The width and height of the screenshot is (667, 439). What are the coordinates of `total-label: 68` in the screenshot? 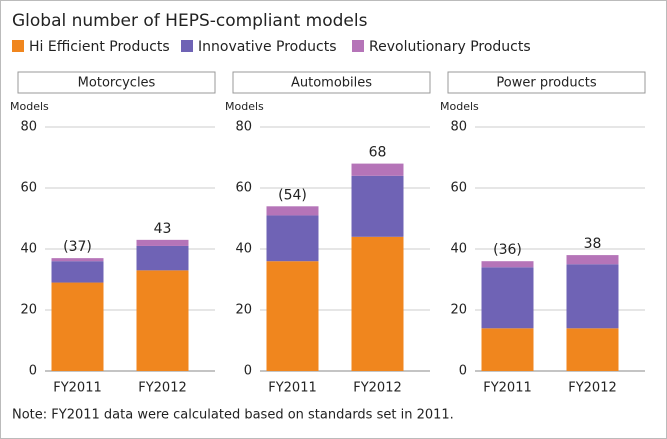 It's located at (378, 153).